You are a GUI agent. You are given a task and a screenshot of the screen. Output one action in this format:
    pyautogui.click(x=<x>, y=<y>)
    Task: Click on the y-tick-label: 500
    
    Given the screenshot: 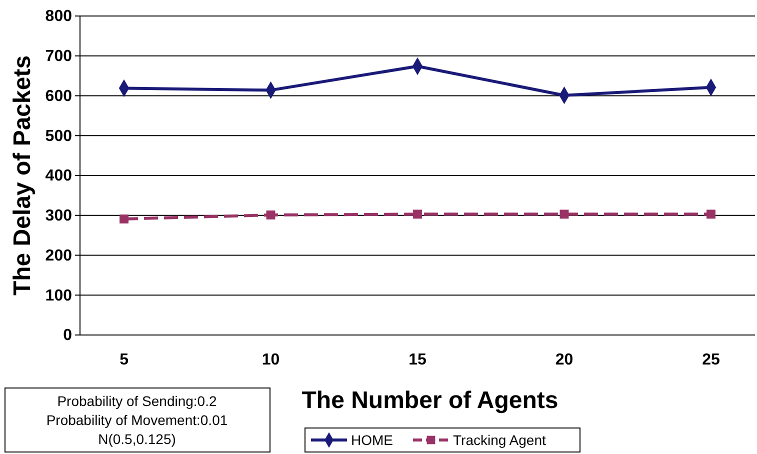 What is the action you would take?
    pyautogui.click(x=58, y=136)
    